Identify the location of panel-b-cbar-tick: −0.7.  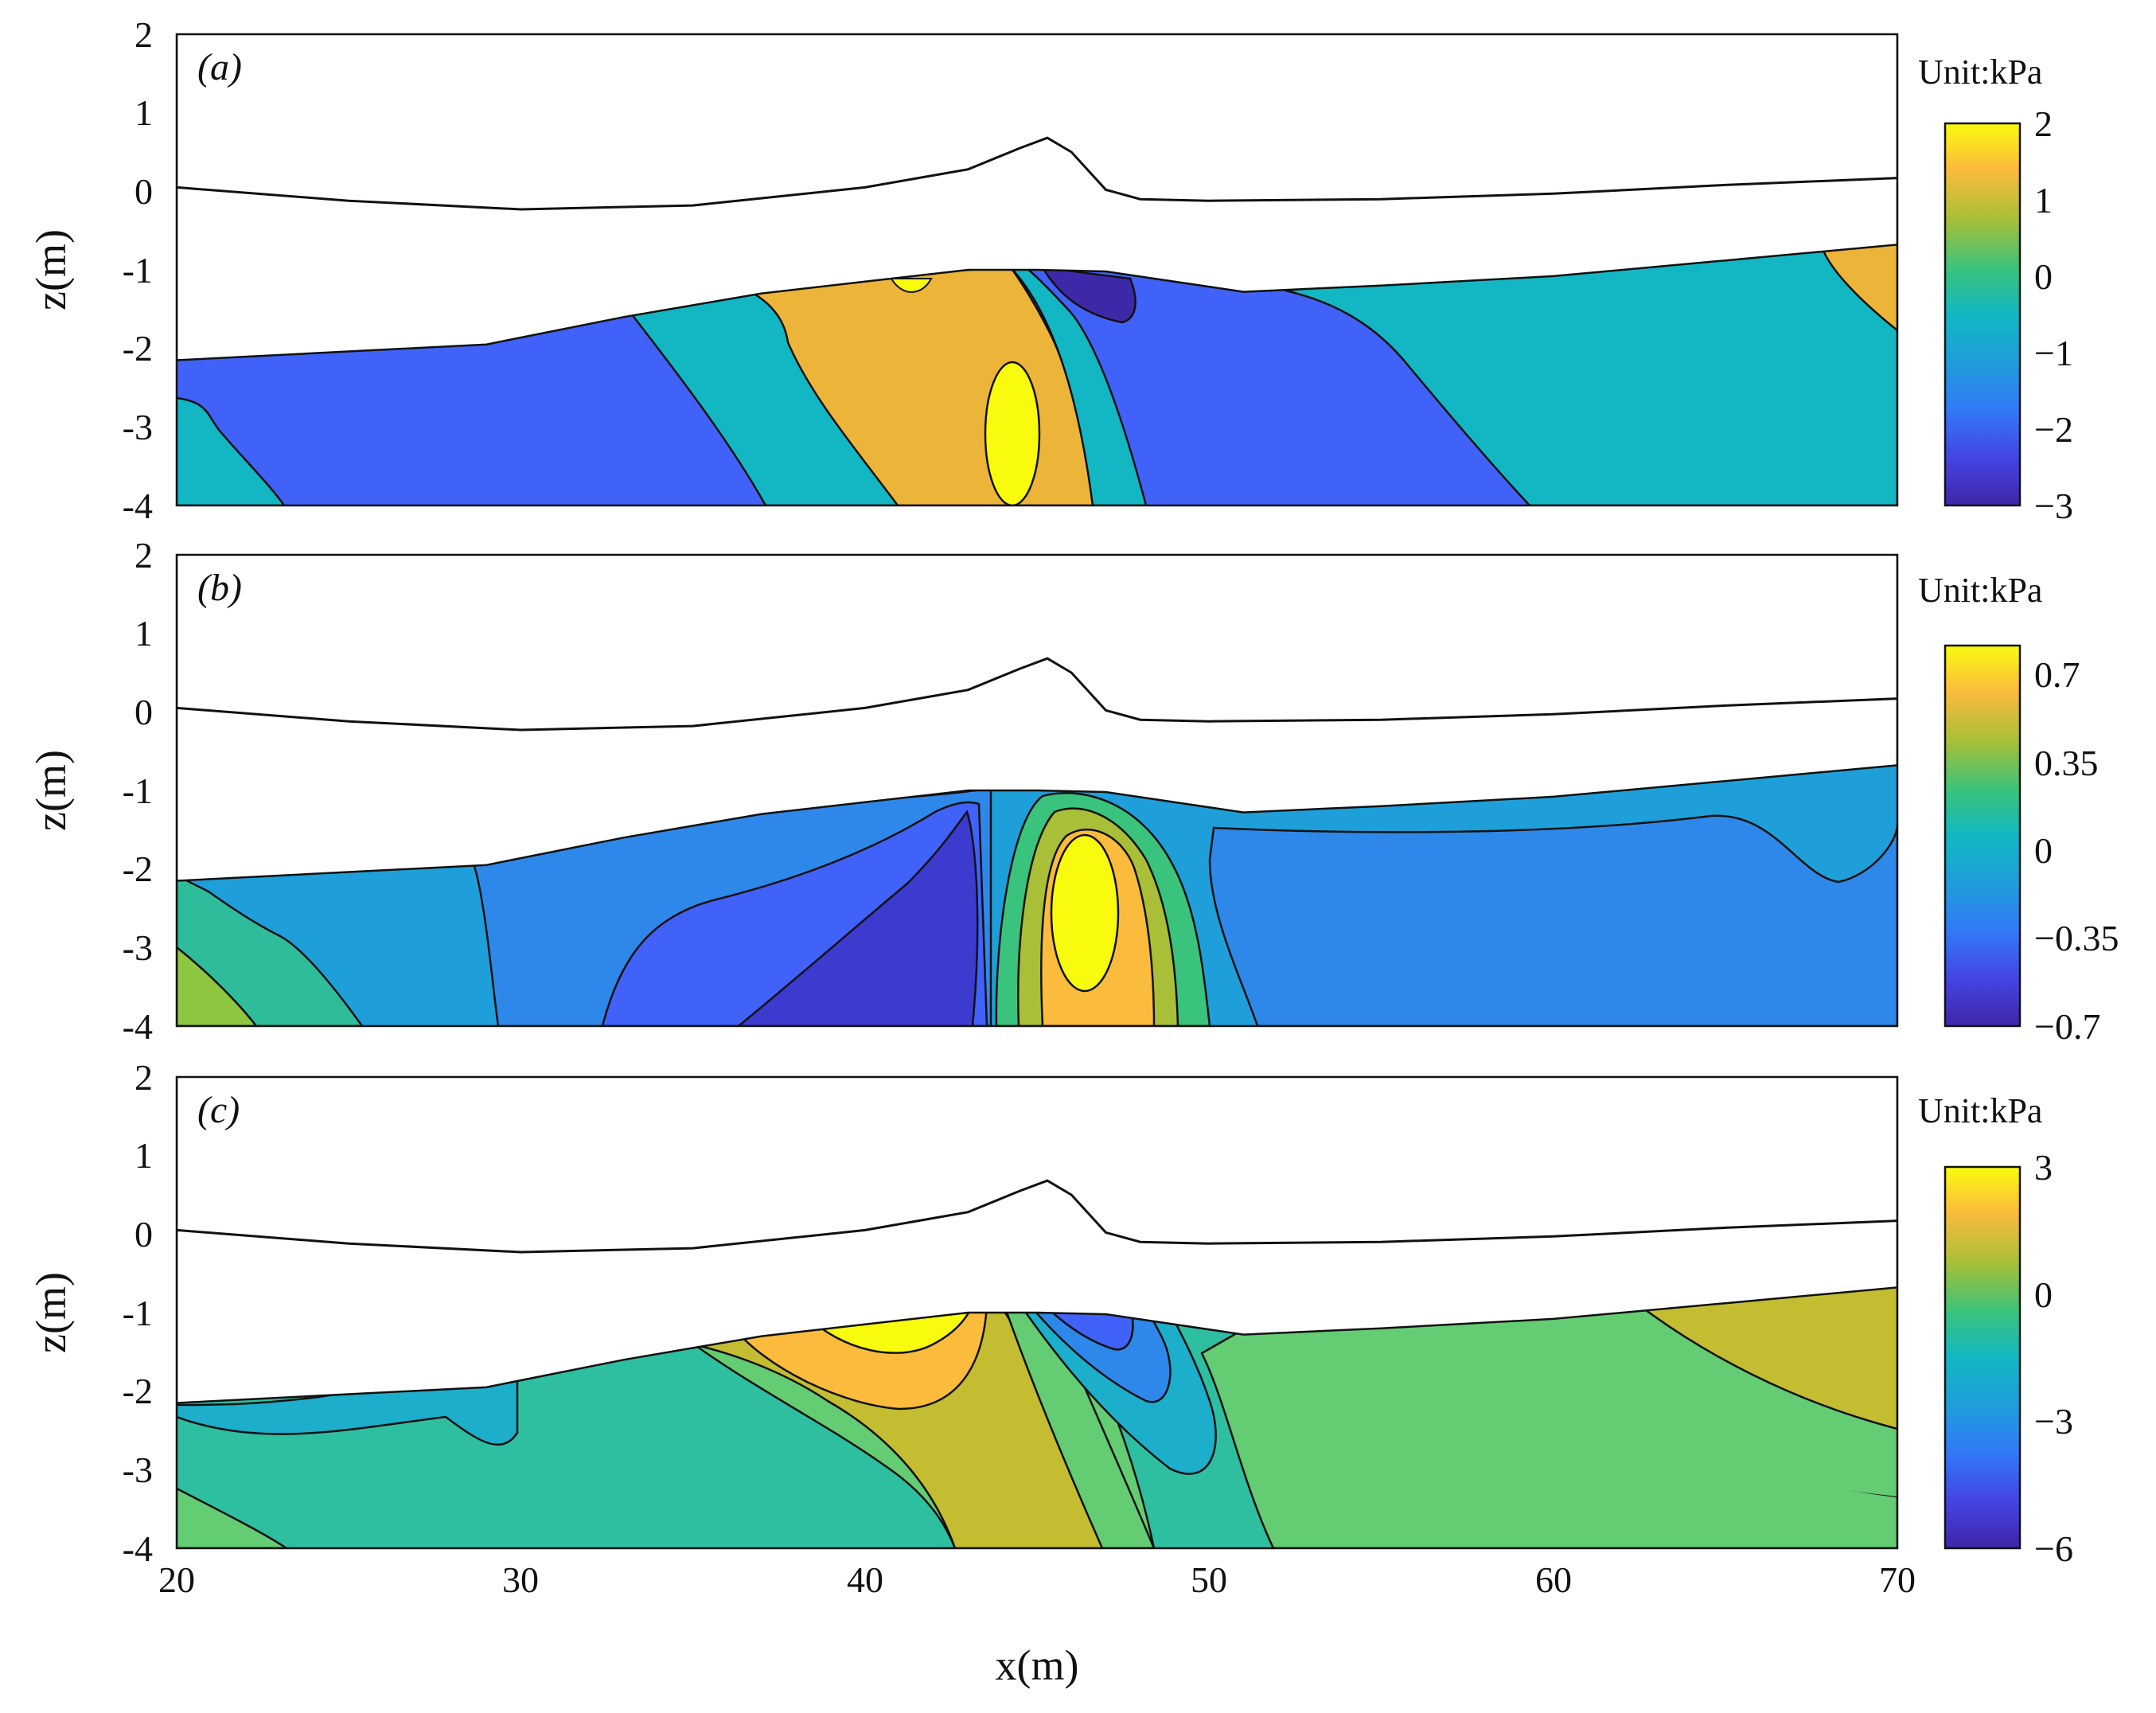
(2067, 1026).